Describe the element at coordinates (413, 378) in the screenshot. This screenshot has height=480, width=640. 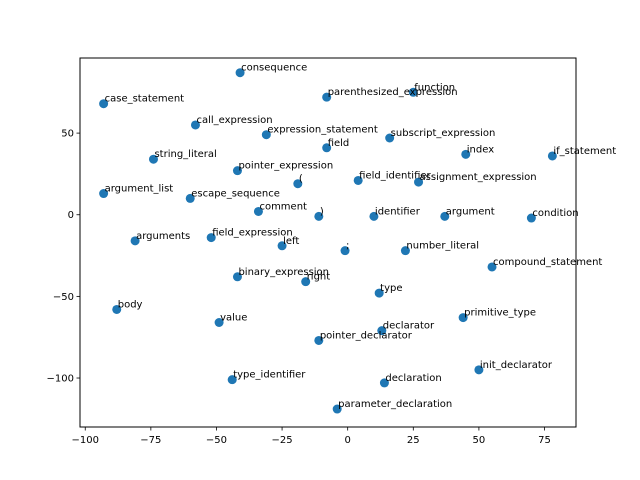
I see `point-label: declaration` at that location.